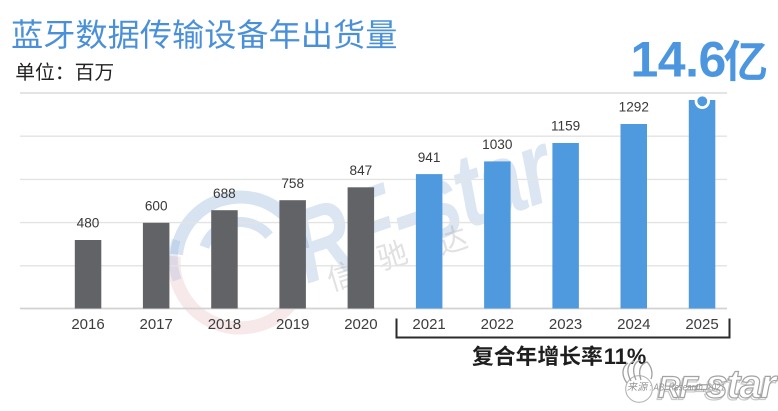 The image size is (778, 411). Describe the element at coordinates (224, 324) in the screenshot. I see `svg-text: 2018` at that location.